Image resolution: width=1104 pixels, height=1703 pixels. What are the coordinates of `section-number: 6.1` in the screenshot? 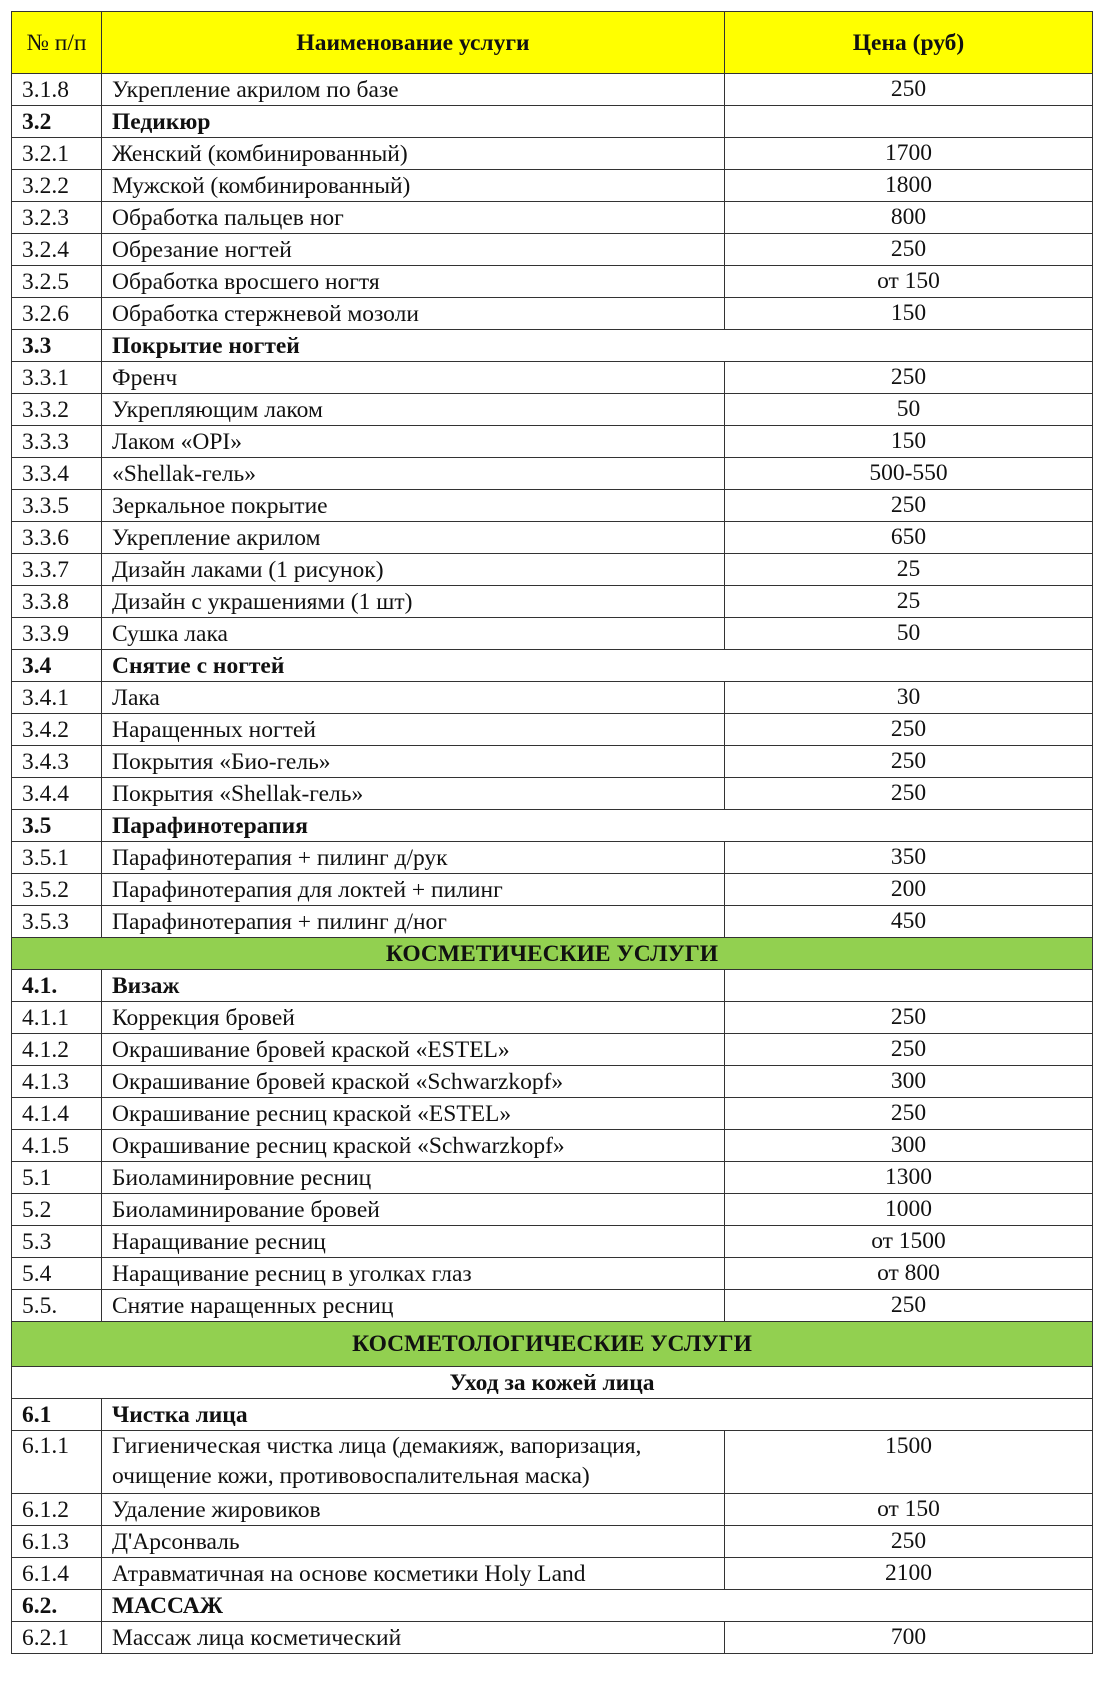 It's located at (56, 1414).